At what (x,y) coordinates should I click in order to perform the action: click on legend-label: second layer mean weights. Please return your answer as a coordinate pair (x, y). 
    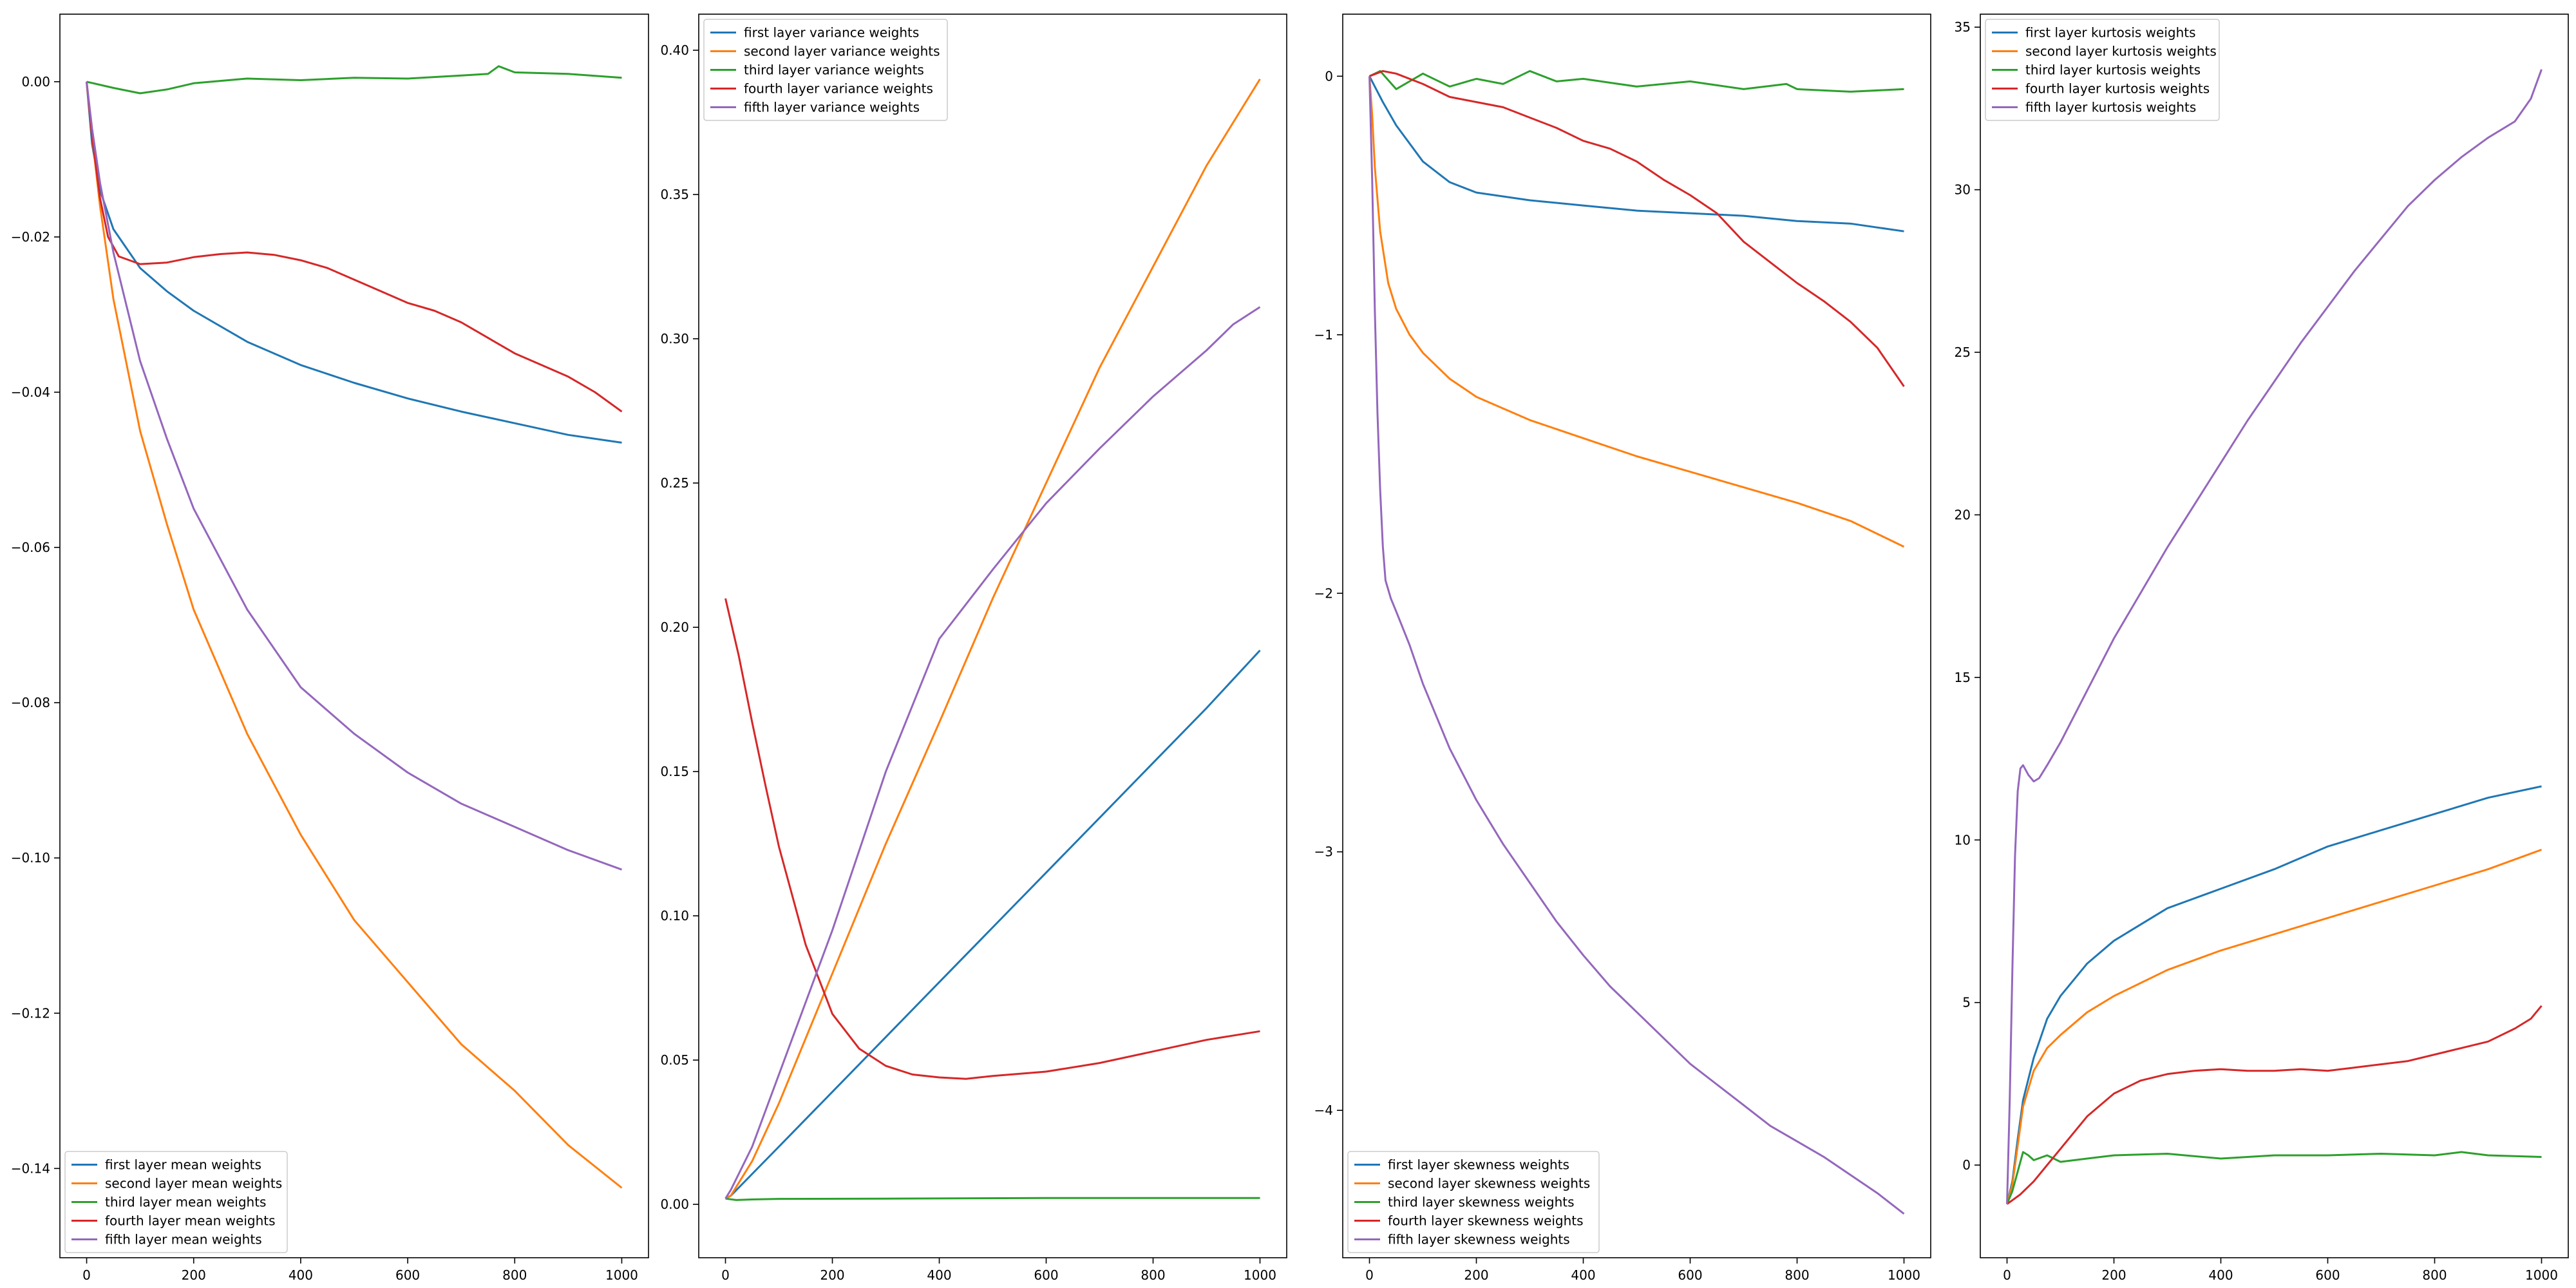
    Looking at the image, I should click on (193, 1183).